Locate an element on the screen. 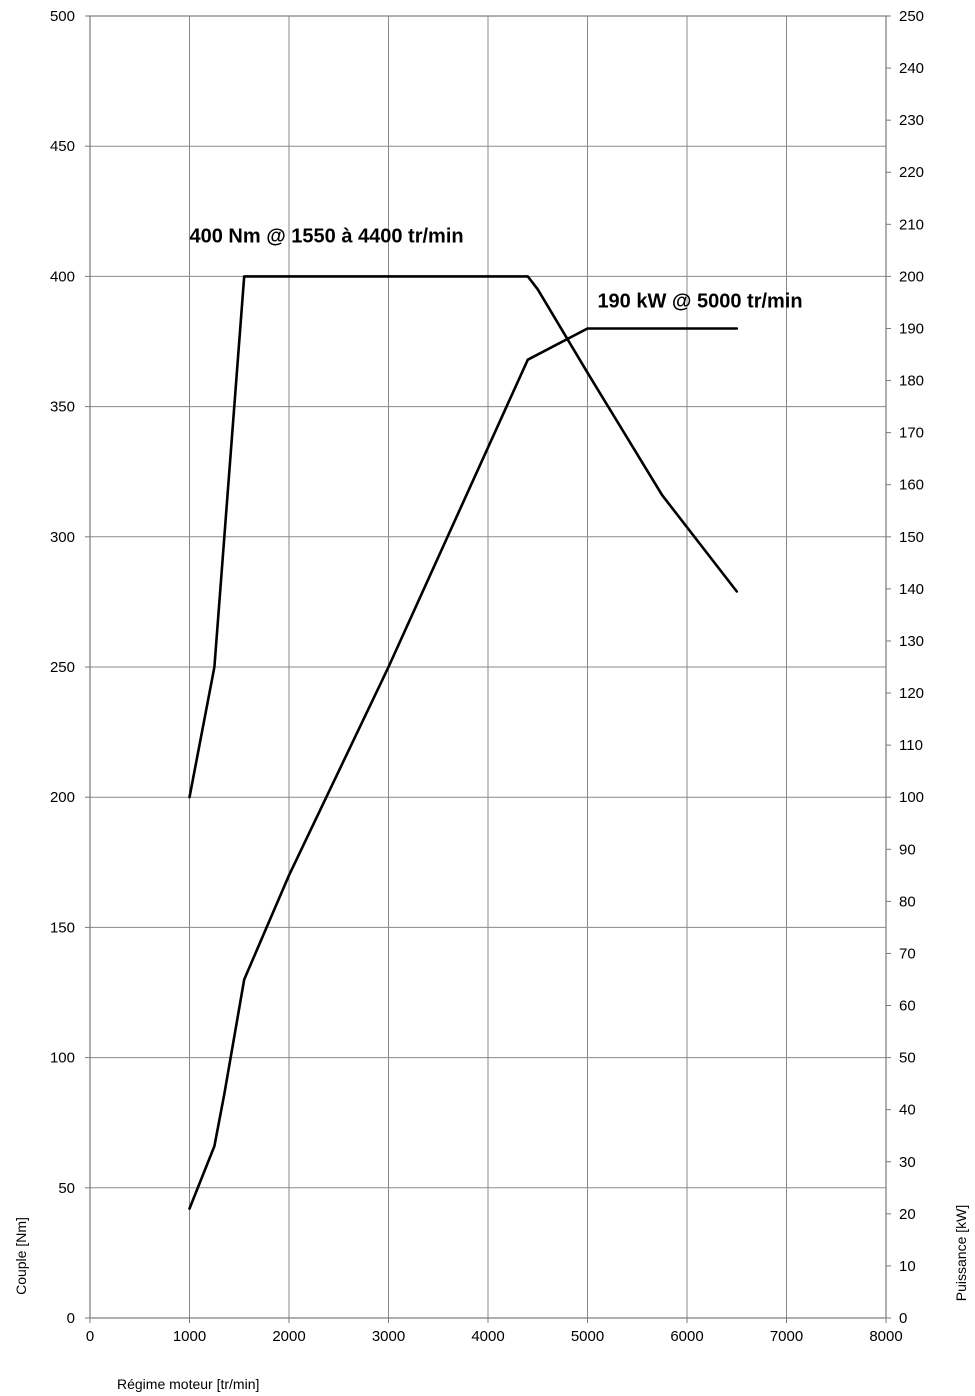 The height and width of the screenshot is (1396, 975). y-right-tick-label: 50 is located at coordinates (907, 1058).